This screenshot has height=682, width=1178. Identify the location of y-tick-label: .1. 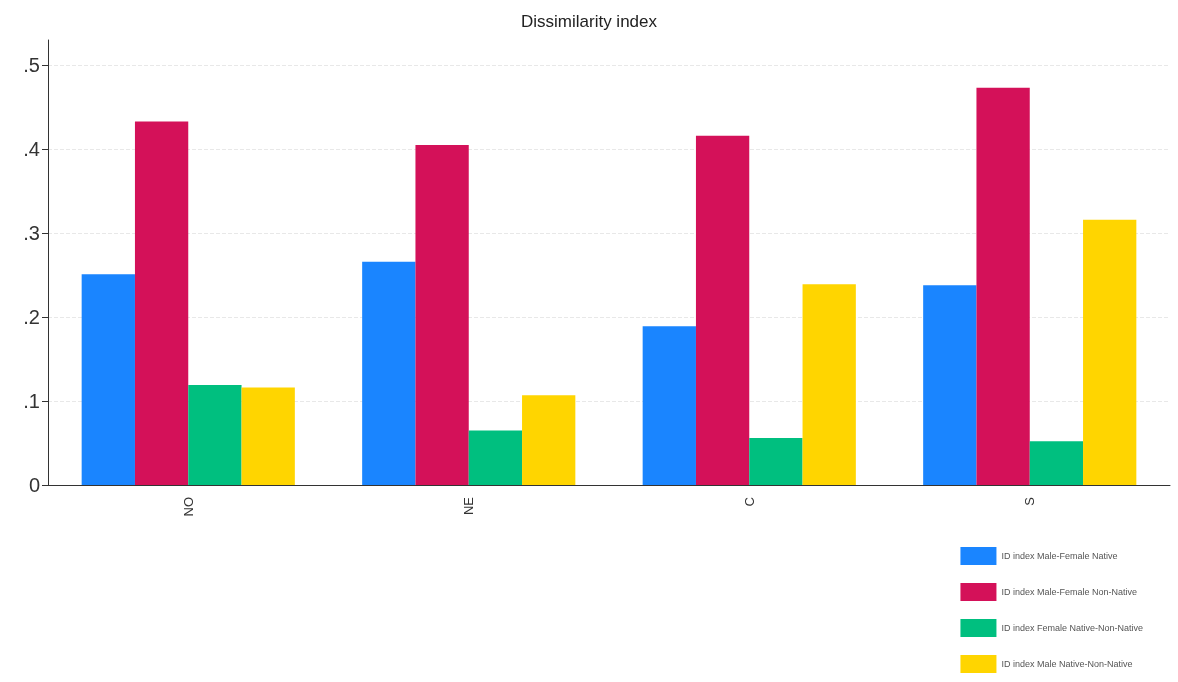
(31, 401).